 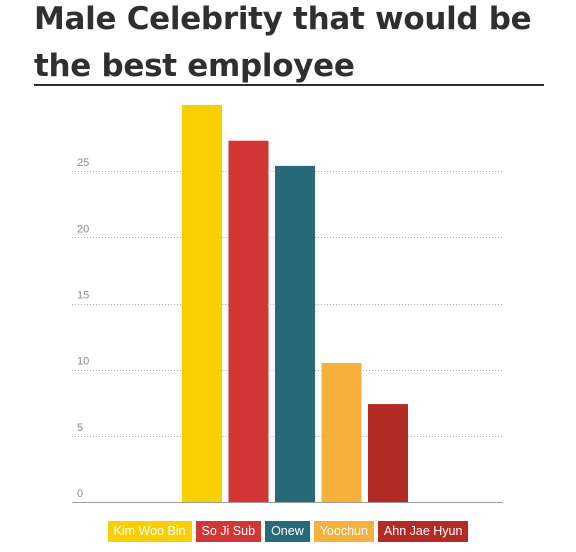 I want to click on y-tick-label: 5, so click(x=80, y=428).